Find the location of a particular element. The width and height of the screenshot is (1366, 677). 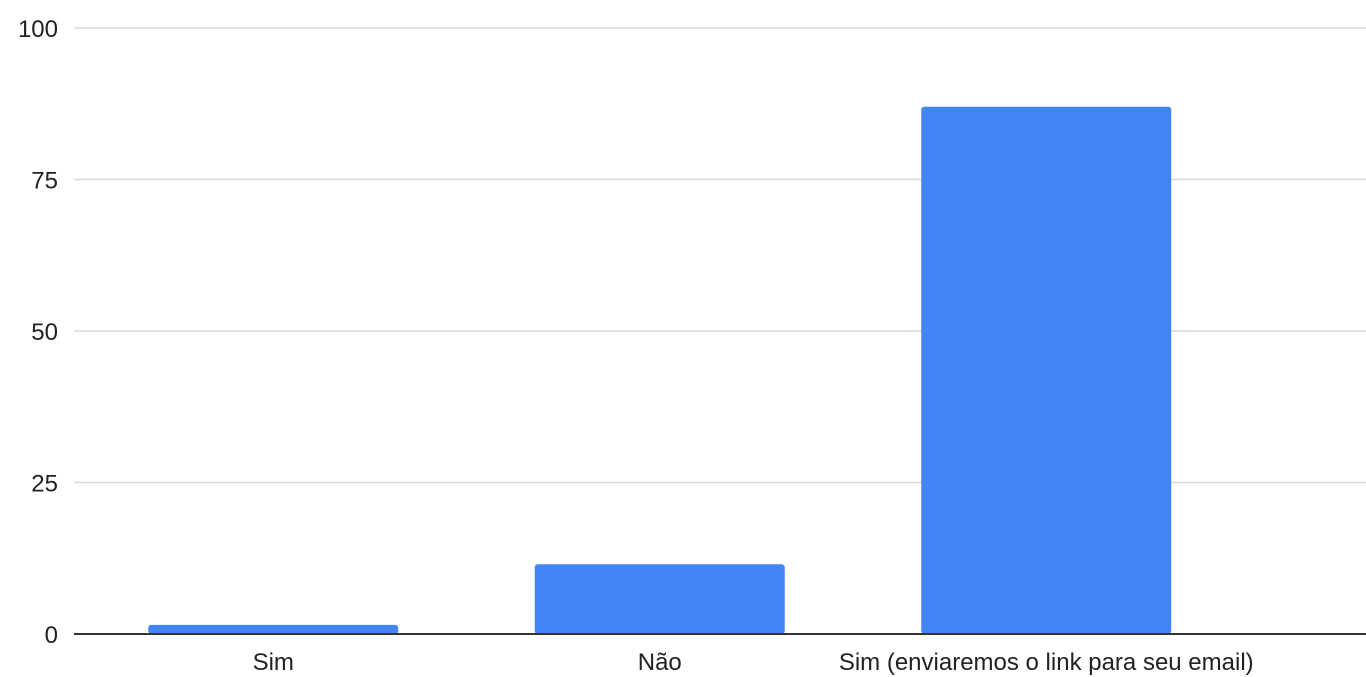

y-tick-label: 75 is located at coordinates (44, 181).